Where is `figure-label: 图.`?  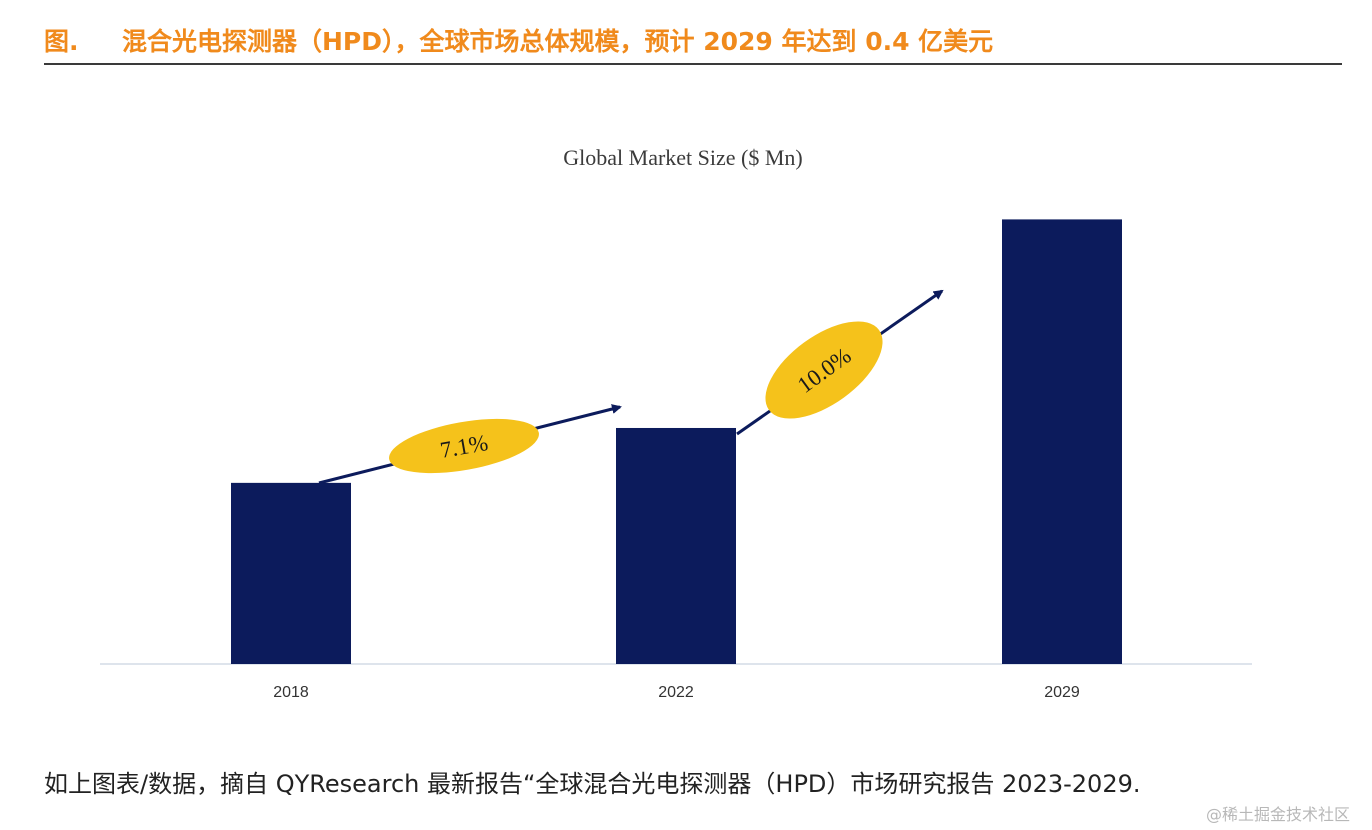
figure-label: 图. is located at coordinates (61, 41).